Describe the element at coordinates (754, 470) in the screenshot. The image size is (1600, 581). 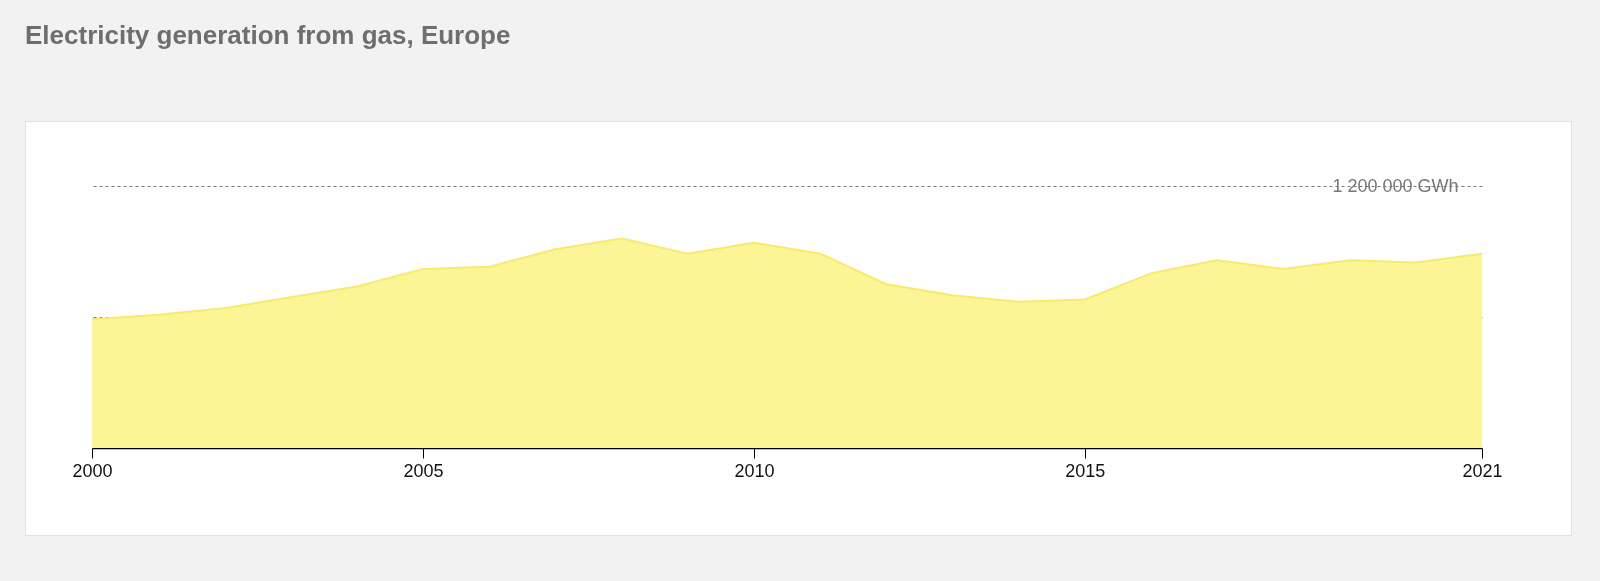
I see `x-tick-label: 2010` at that location.